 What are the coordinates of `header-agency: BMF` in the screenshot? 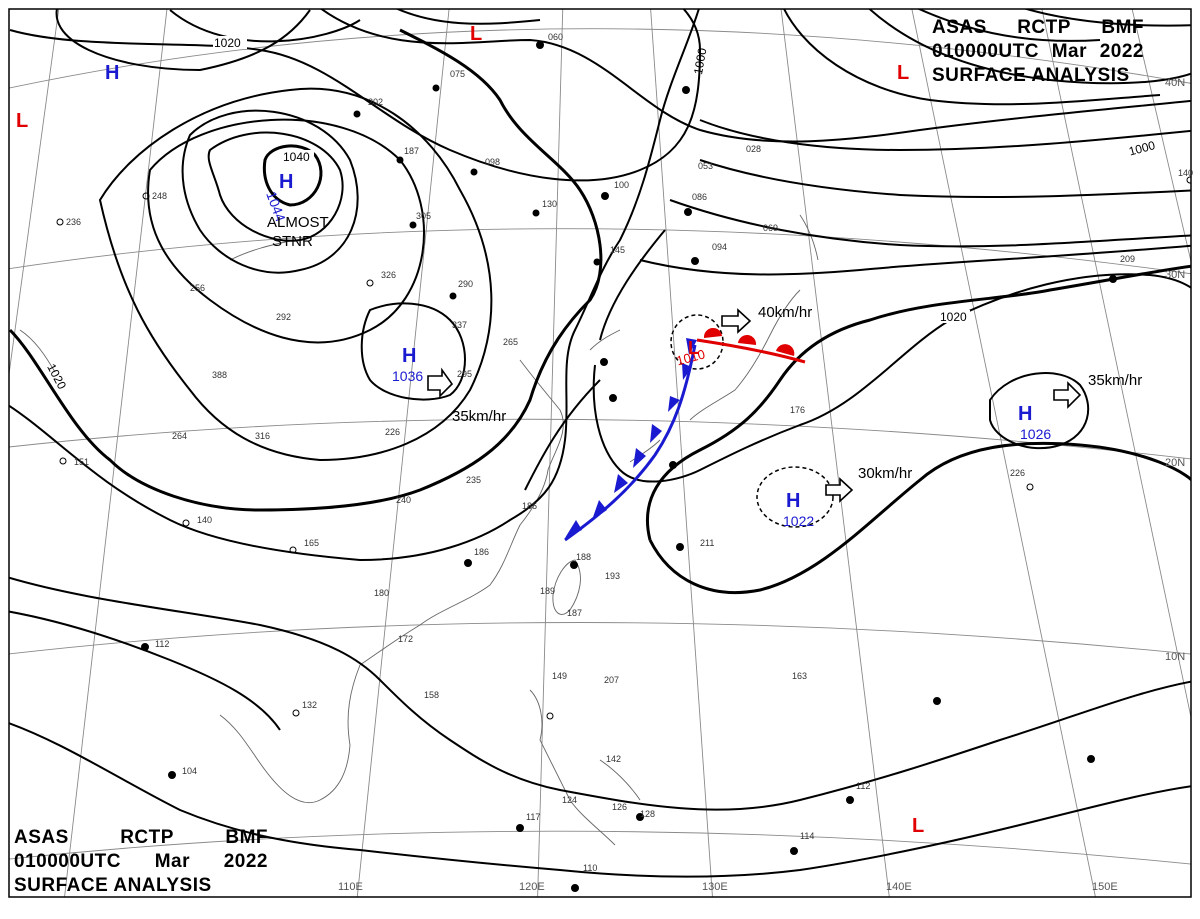 It's located at (246, 837).